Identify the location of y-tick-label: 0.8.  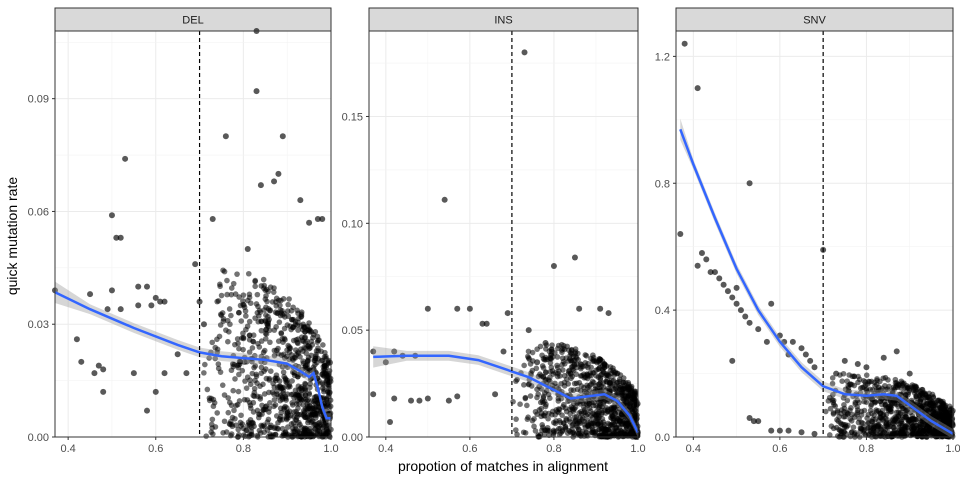
(662, 184).